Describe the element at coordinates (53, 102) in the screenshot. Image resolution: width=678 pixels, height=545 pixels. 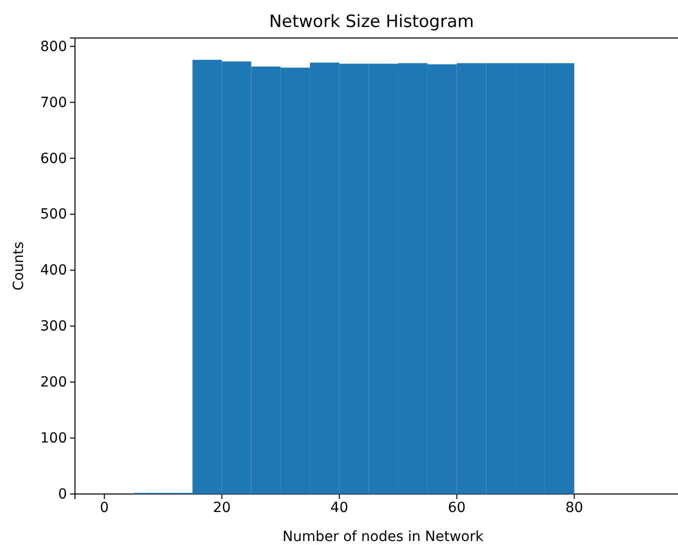
I see `y-tick-label: 700` at that location.